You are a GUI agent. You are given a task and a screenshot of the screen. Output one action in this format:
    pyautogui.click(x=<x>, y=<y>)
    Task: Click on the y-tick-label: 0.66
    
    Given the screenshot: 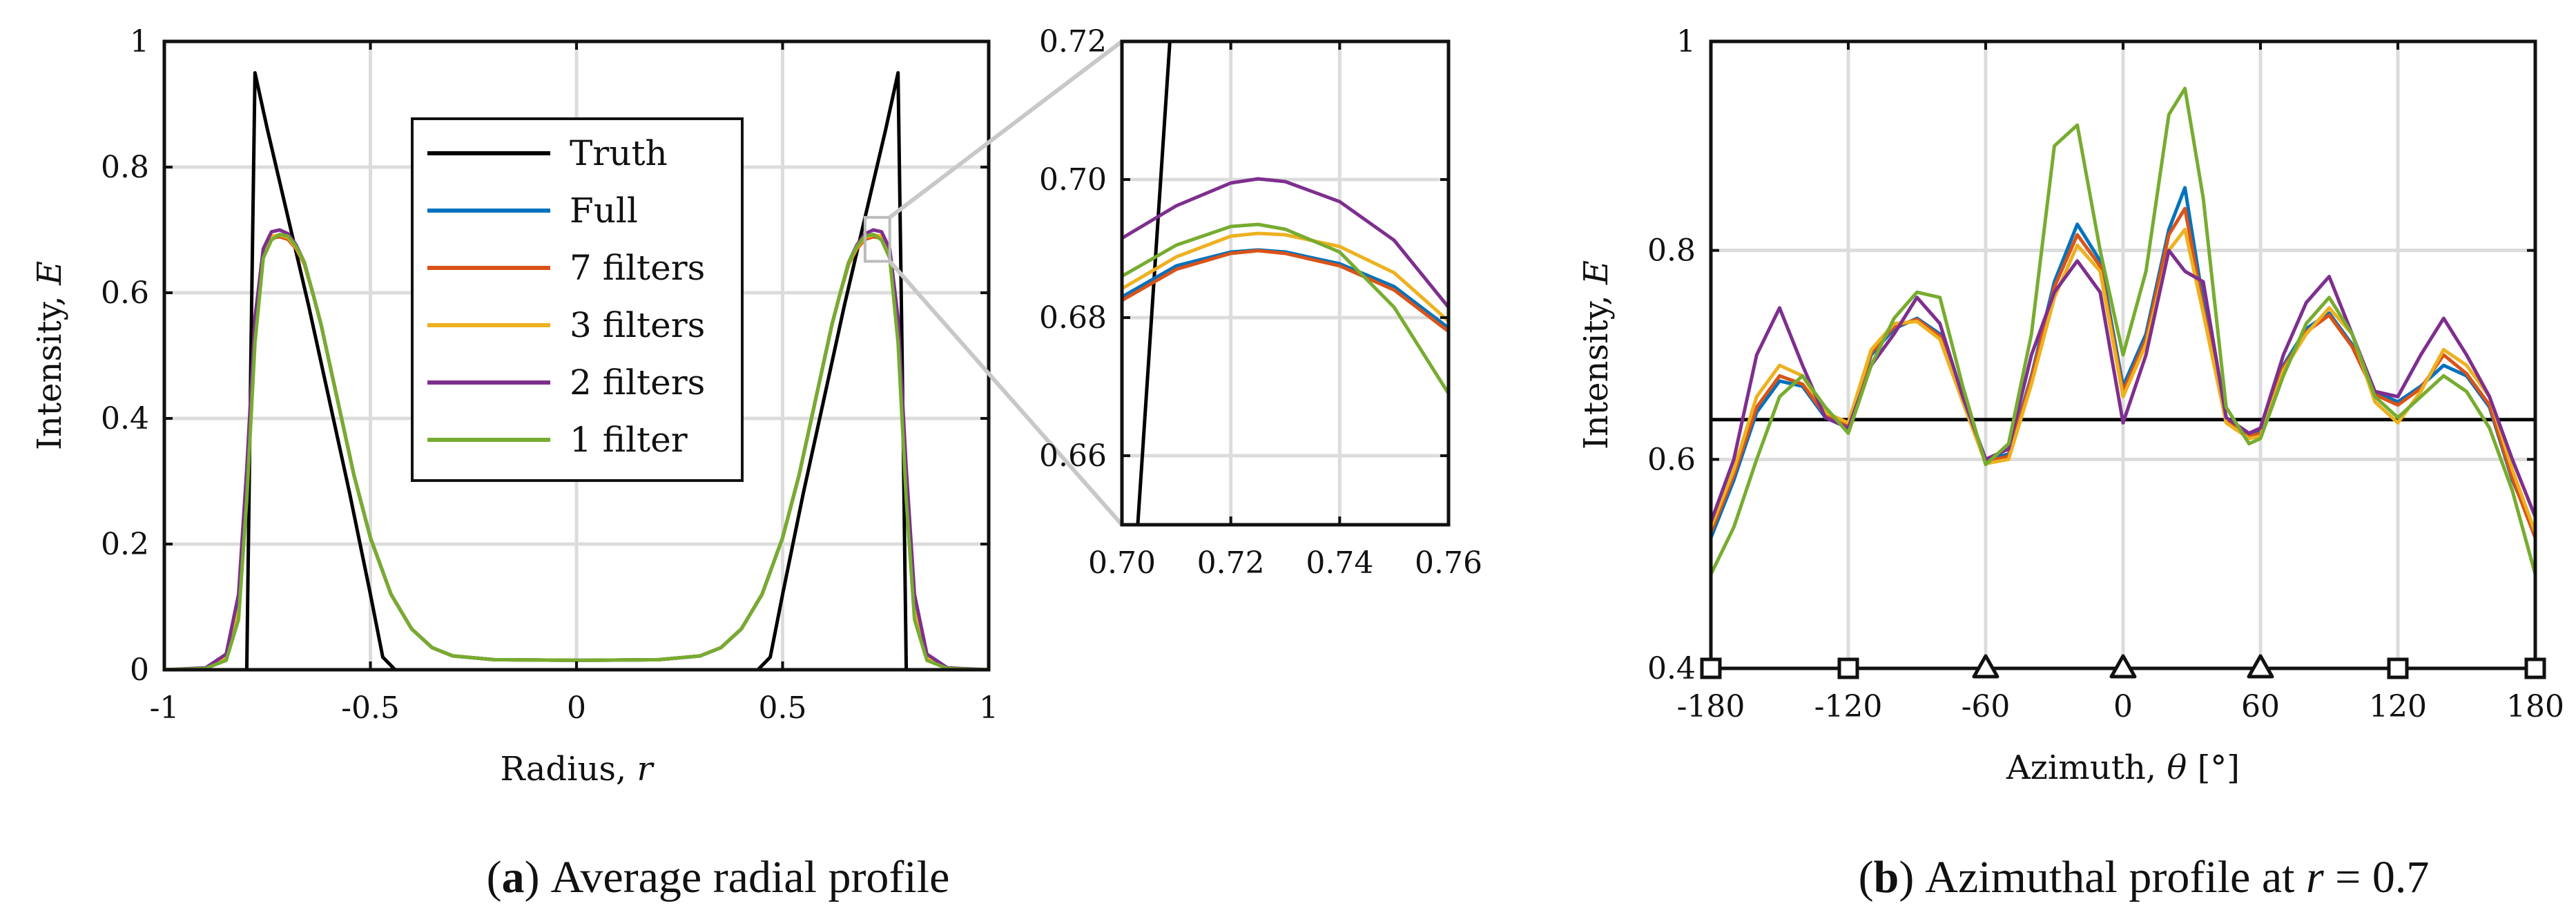 What is the action you would take?
    pyautogui.click(x=1073, y=456)
    